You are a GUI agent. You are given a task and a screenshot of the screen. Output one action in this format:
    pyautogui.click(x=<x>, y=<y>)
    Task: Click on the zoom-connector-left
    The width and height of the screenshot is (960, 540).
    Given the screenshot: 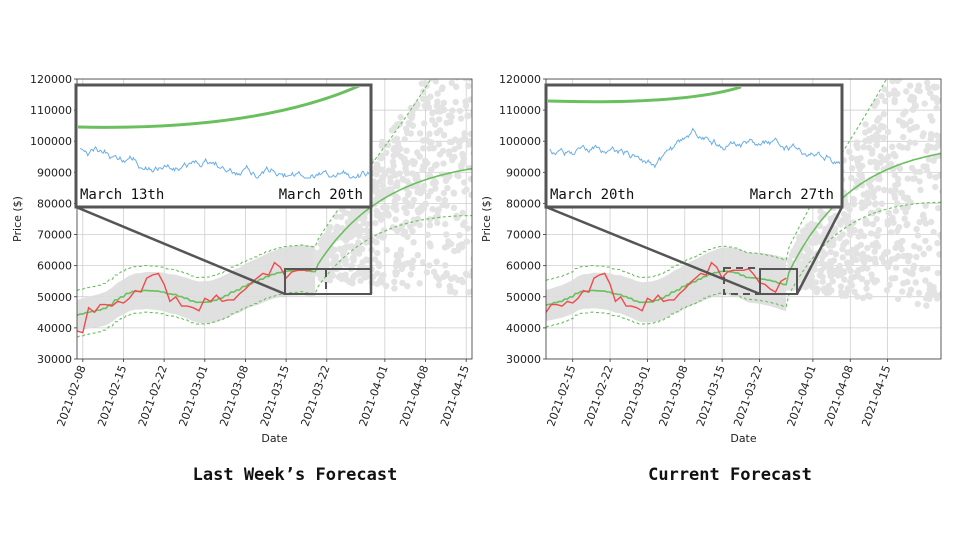 What is the action you would take?
    pyautogui.click(x=180, y=250)
    